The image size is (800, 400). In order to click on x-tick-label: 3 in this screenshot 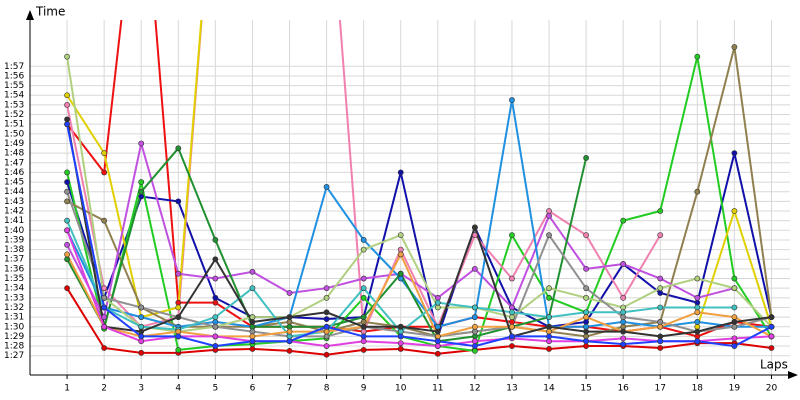, I will do `click(141, 389)`.